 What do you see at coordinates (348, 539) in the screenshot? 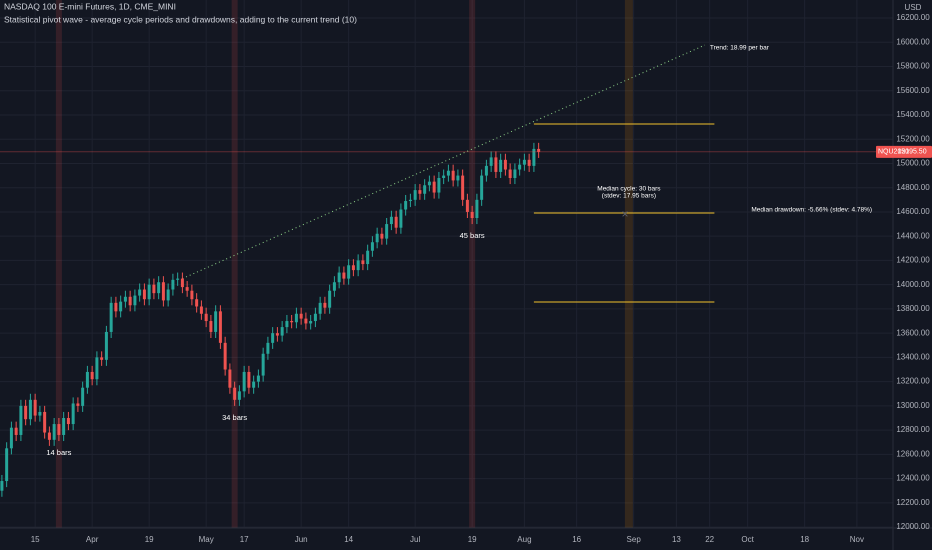
I see `x-tick-label: 14` at bounding box center [348, 539].